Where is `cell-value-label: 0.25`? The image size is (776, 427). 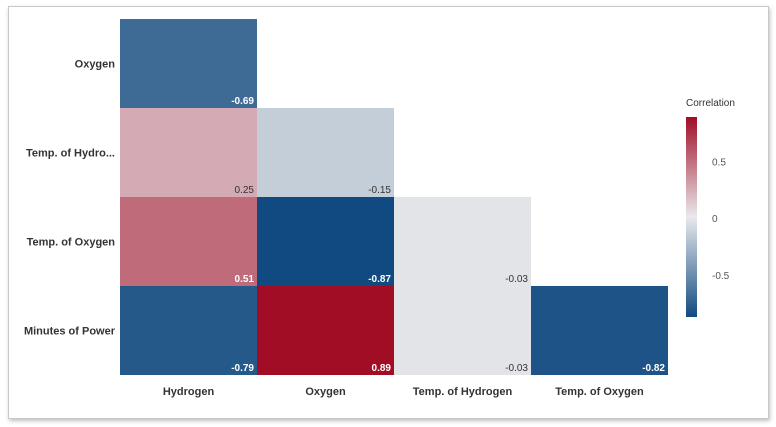 cell-value-label: 0.25 is located at coordinates (245, 190).